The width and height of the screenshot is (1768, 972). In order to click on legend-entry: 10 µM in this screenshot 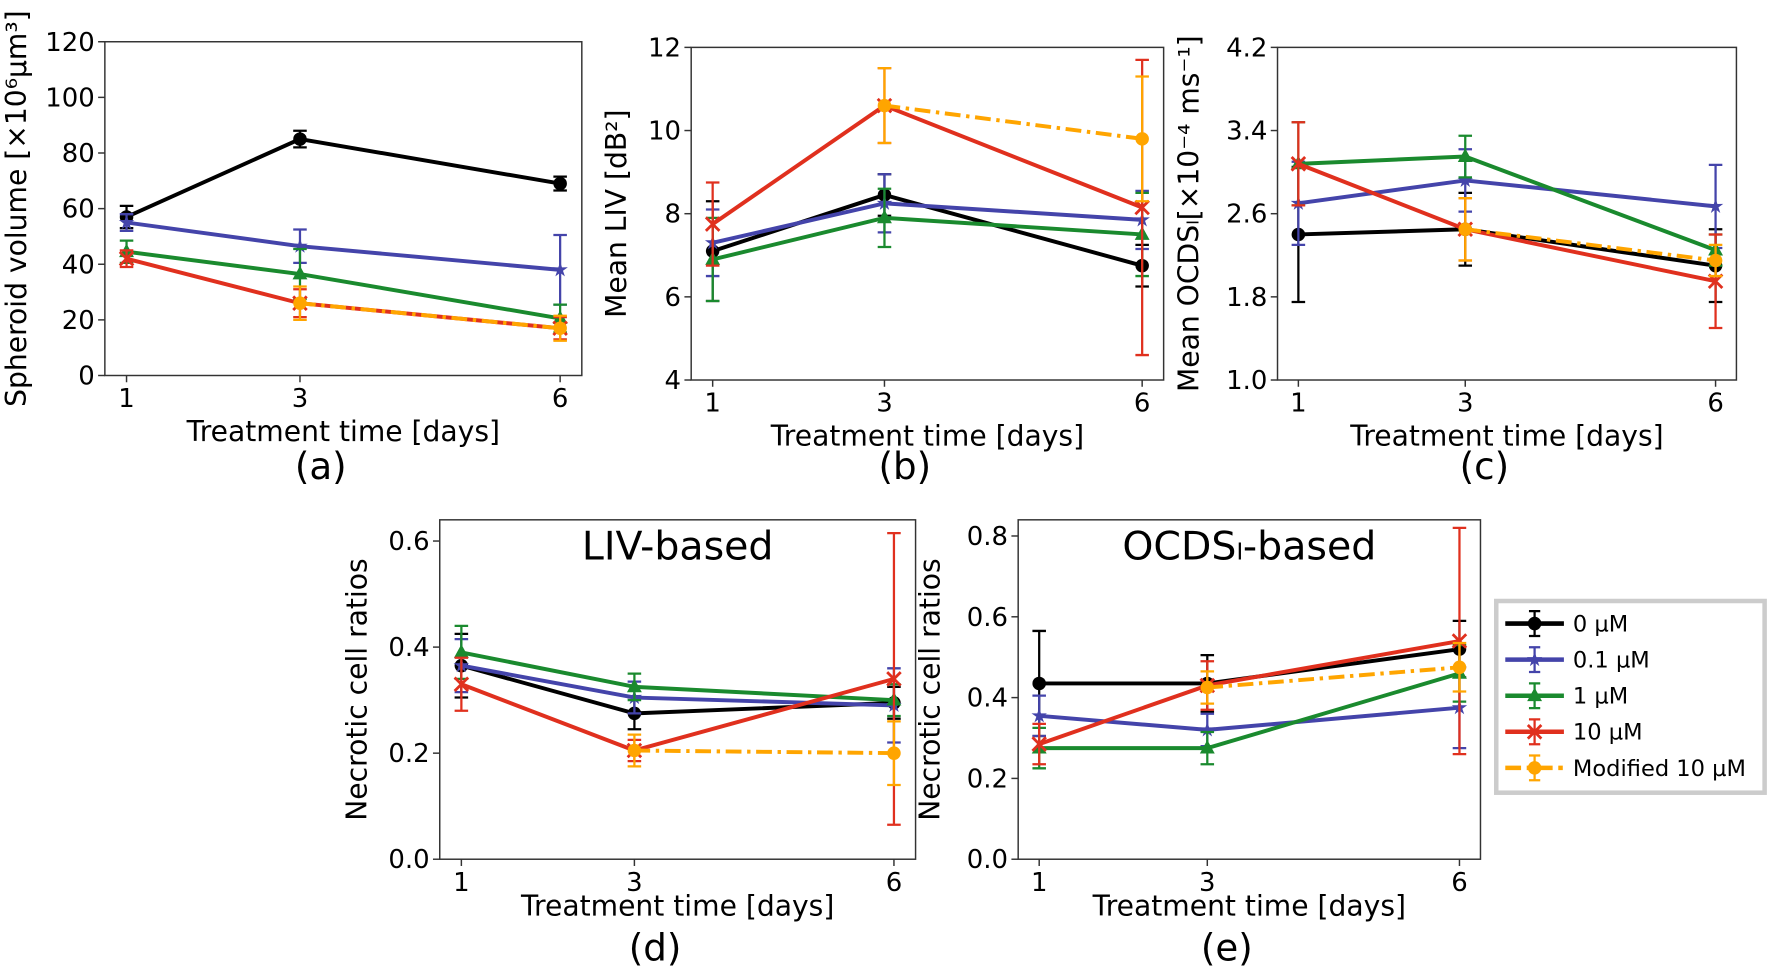, I will do `click(1574, 732)`.